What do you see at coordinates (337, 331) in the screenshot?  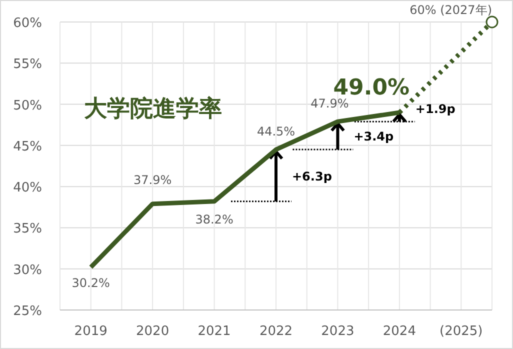 I see `x-tick-label: 2023` at bounding box center [337, 331].